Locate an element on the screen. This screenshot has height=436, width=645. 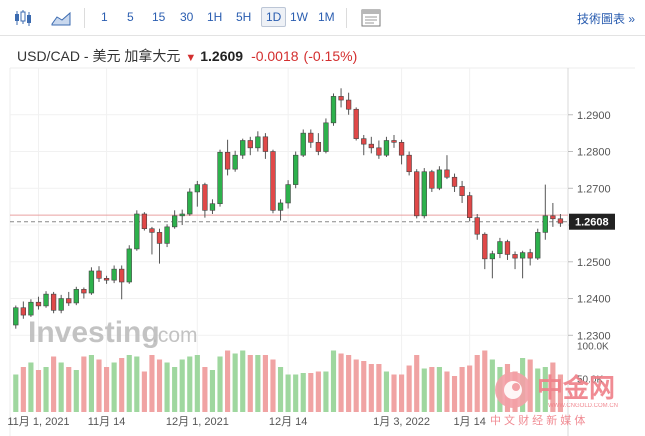
x-axis-tick-label: 1月 3, 2022 is located at coordinates (401, 422).